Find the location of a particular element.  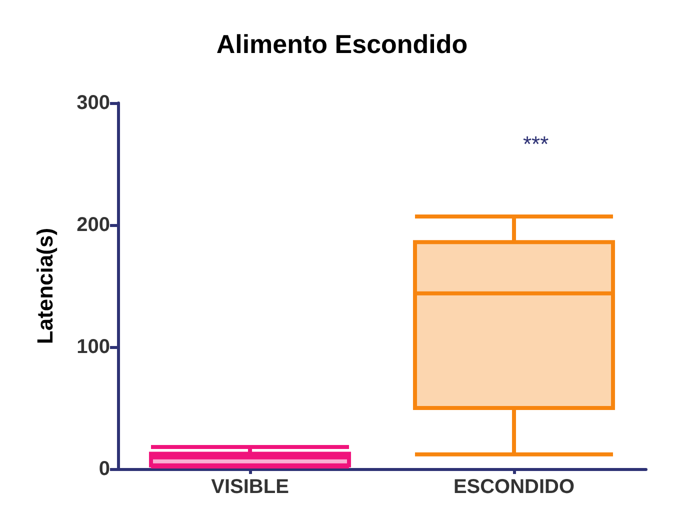

annotation: *** is located at coordinates (536, 144).